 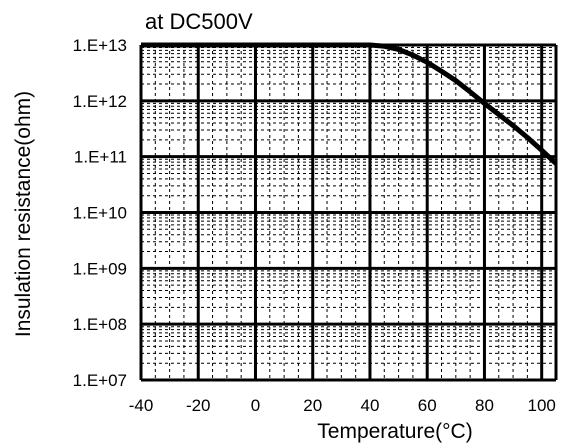 I want to click on x-tick-label: 0, so click(x=255, y=405).